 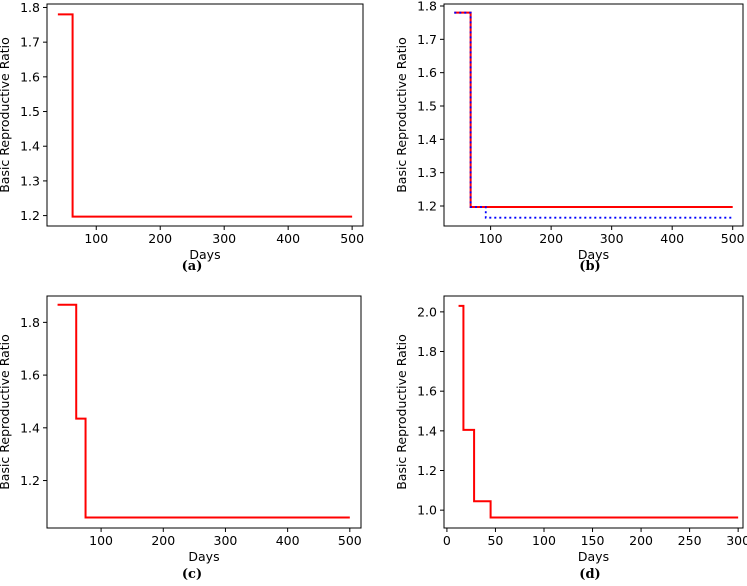 What do you see at coordinates (226, 540) in the screenshot?
I see `x-tick-label-c: 300` at bounding box center [226, 540].